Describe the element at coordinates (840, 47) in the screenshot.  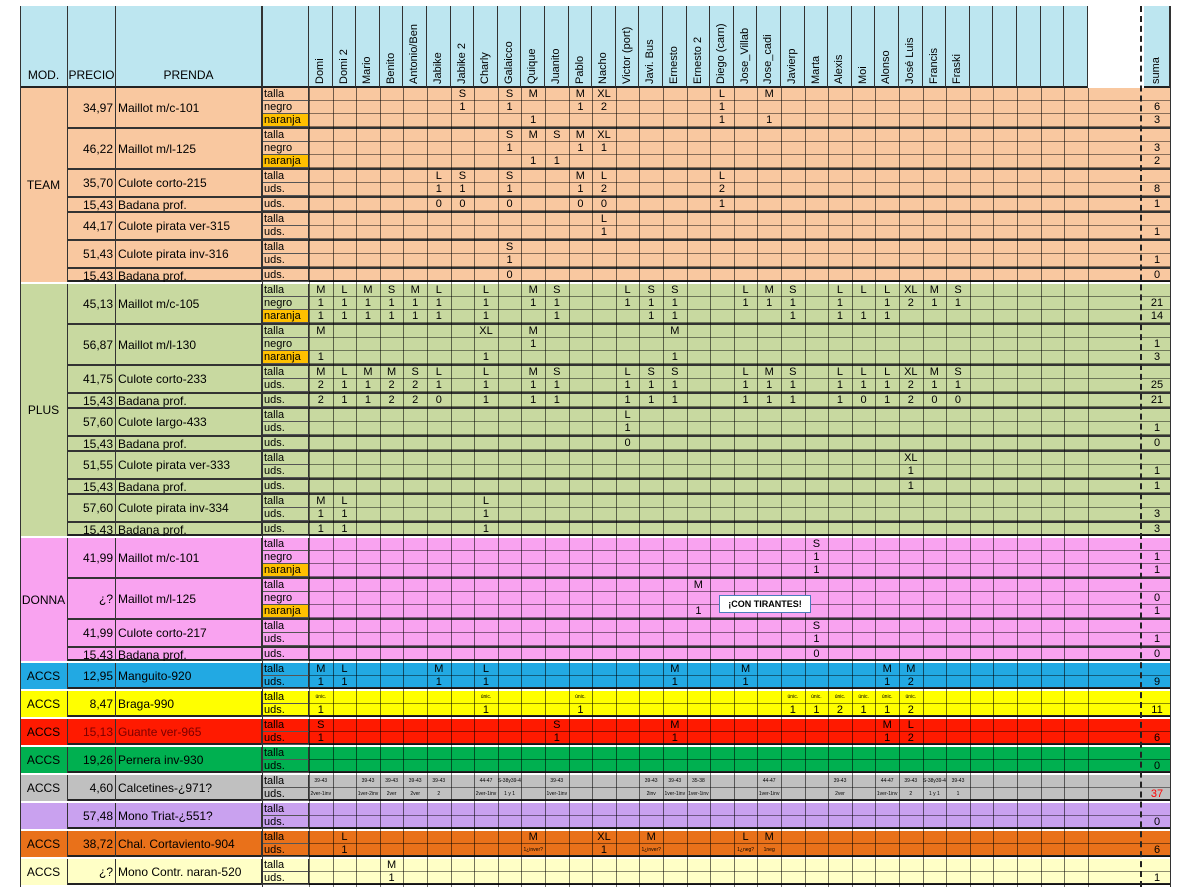
I see `player-header: Alexis` at that location.